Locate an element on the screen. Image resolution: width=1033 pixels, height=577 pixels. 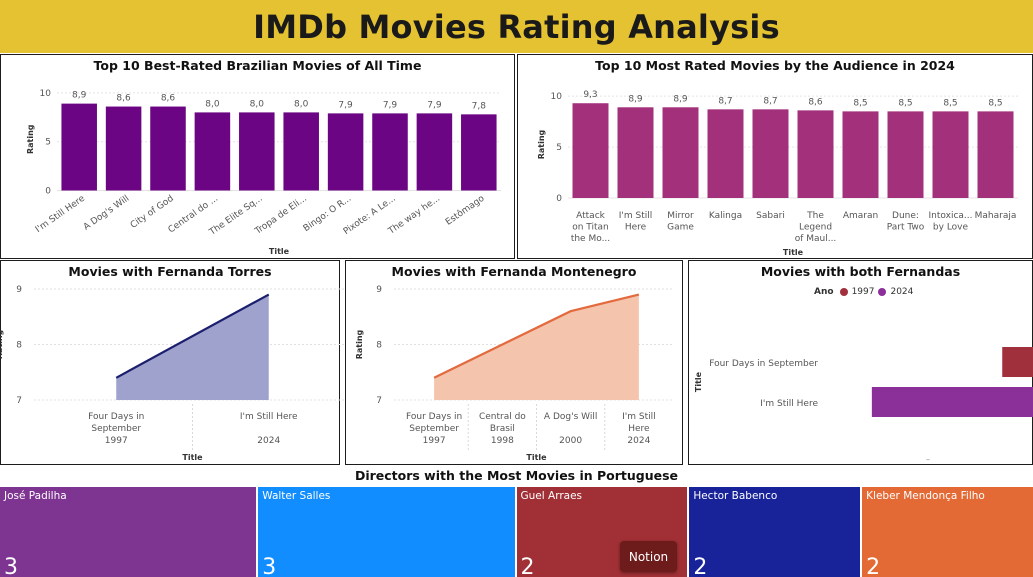
area-fill is located at coordinates (192, 347).